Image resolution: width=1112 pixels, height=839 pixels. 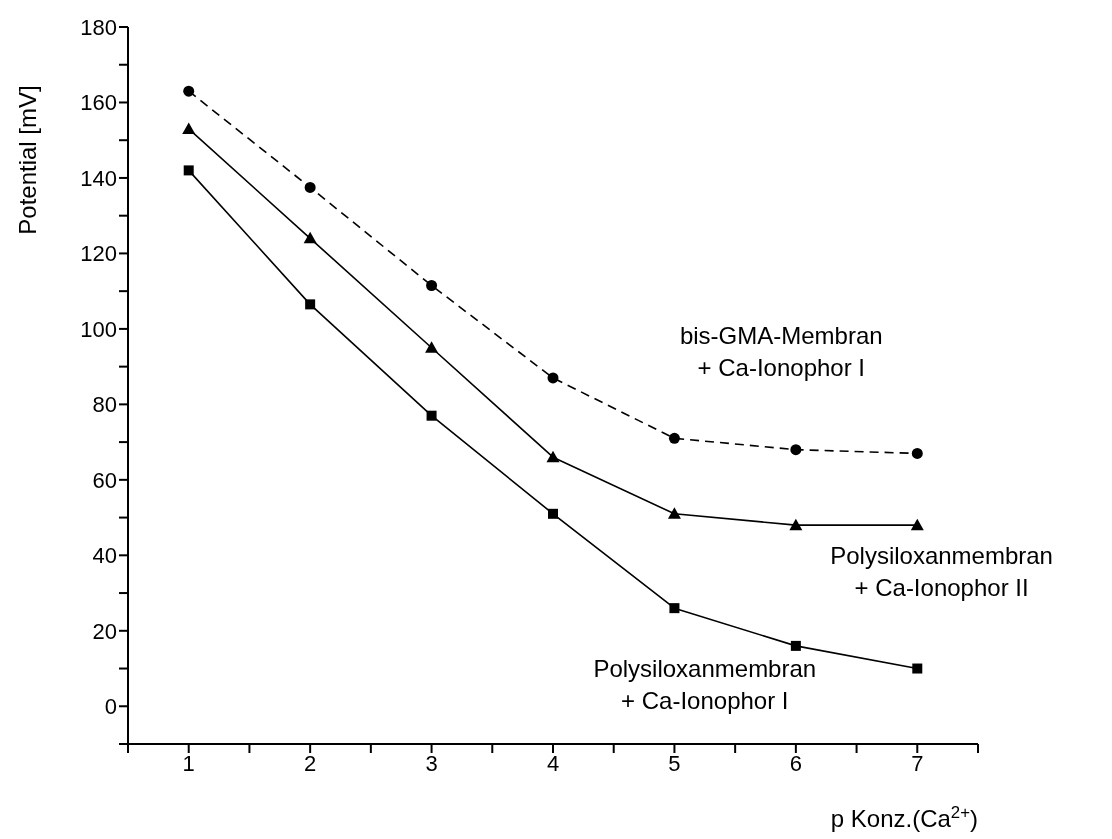 What do you see at coordinates (104, 480) in the screenshot?
I see `y-tick-label: 60` at bounding box center [104, 480].